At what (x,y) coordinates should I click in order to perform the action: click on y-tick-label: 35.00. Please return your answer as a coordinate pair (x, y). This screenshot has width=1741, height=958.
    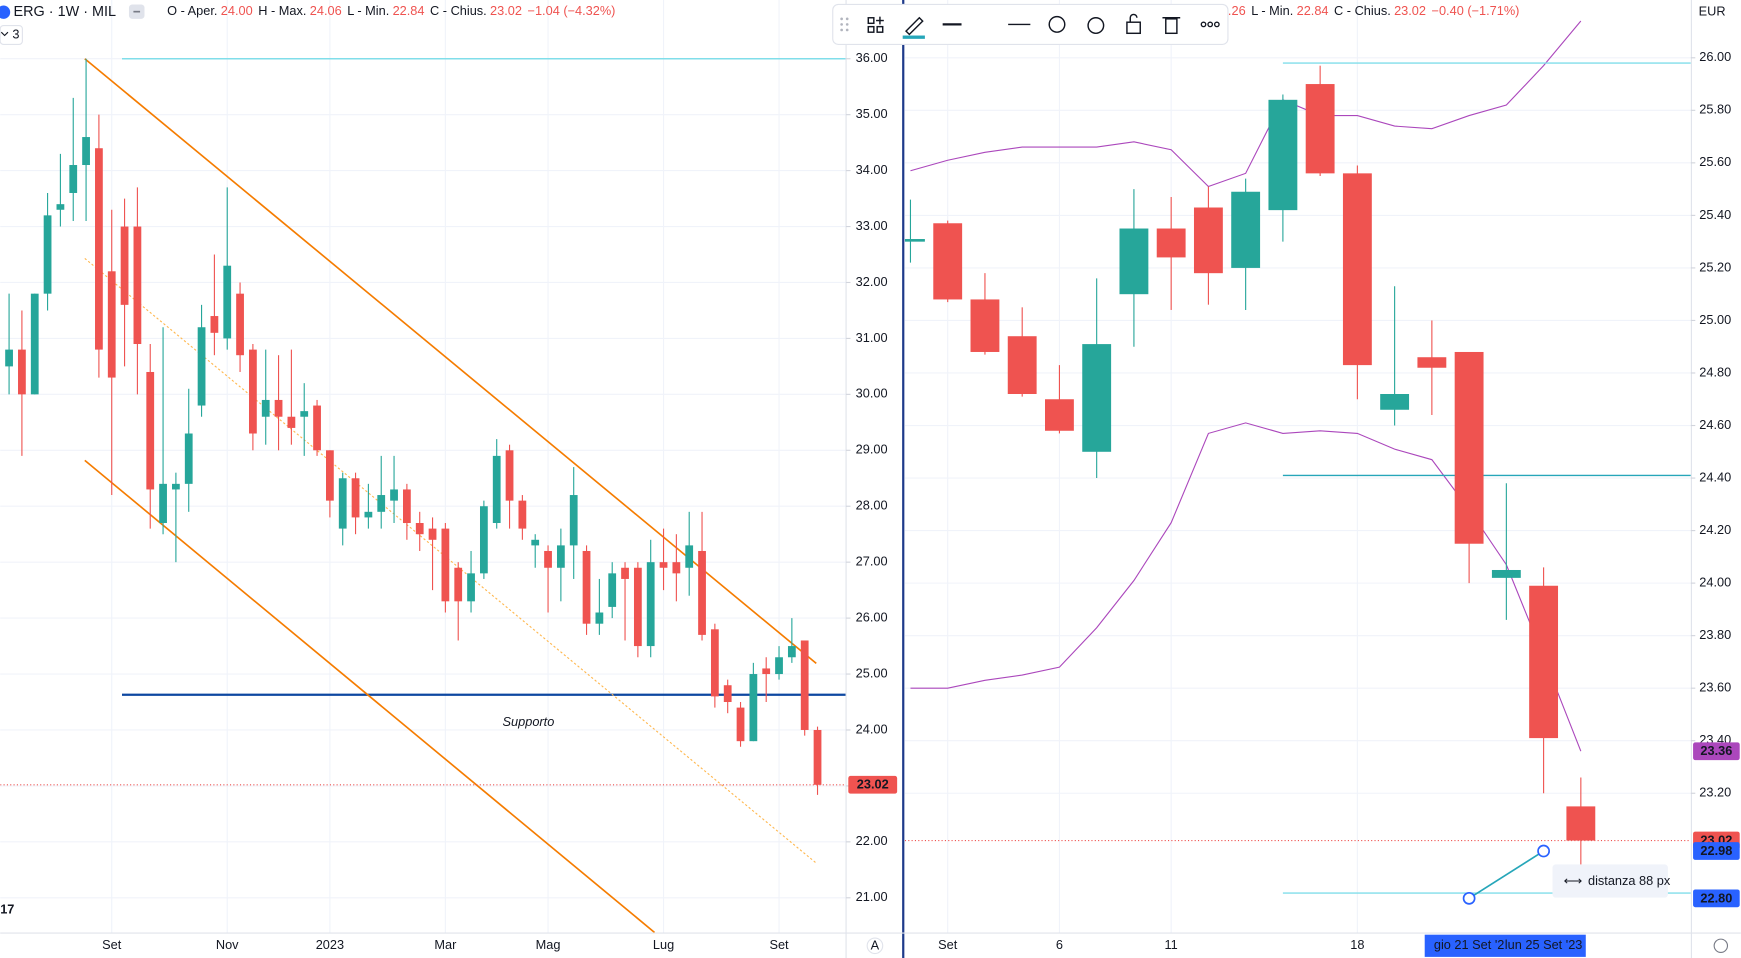
    Looking at the image, I should click on (872, 113).